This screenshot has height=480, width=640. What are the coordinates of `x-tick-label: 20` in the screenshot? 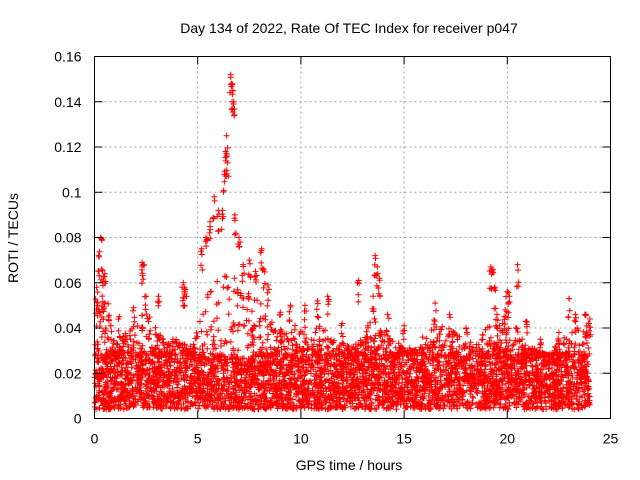 It's located at (508, 439).